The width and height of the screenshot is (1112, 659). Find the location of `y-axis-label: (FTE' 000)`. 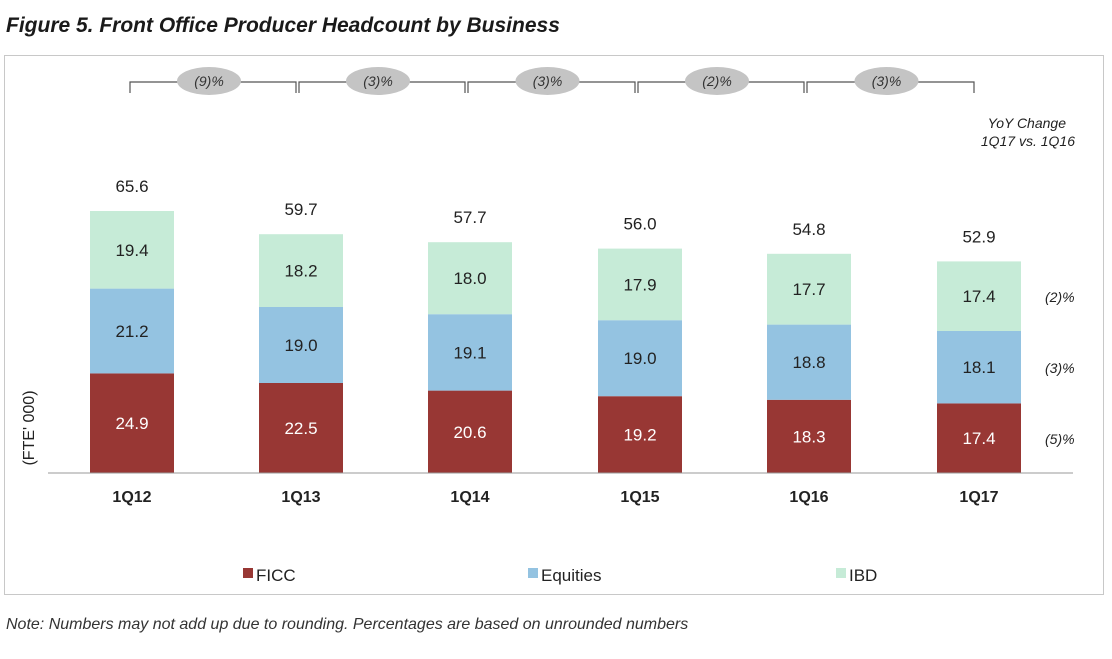

y-axis-label: (FTE' 000) is located at coordinates (29, 427).